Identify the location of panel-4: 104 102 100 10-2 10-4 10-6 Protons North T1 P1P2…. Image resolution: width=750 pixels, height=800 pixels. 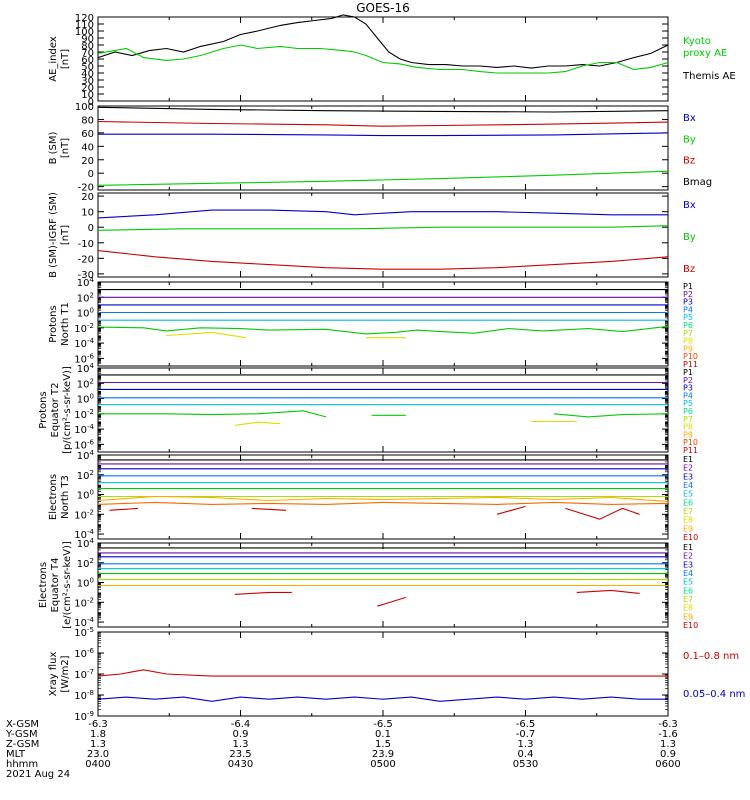
(373, 322).